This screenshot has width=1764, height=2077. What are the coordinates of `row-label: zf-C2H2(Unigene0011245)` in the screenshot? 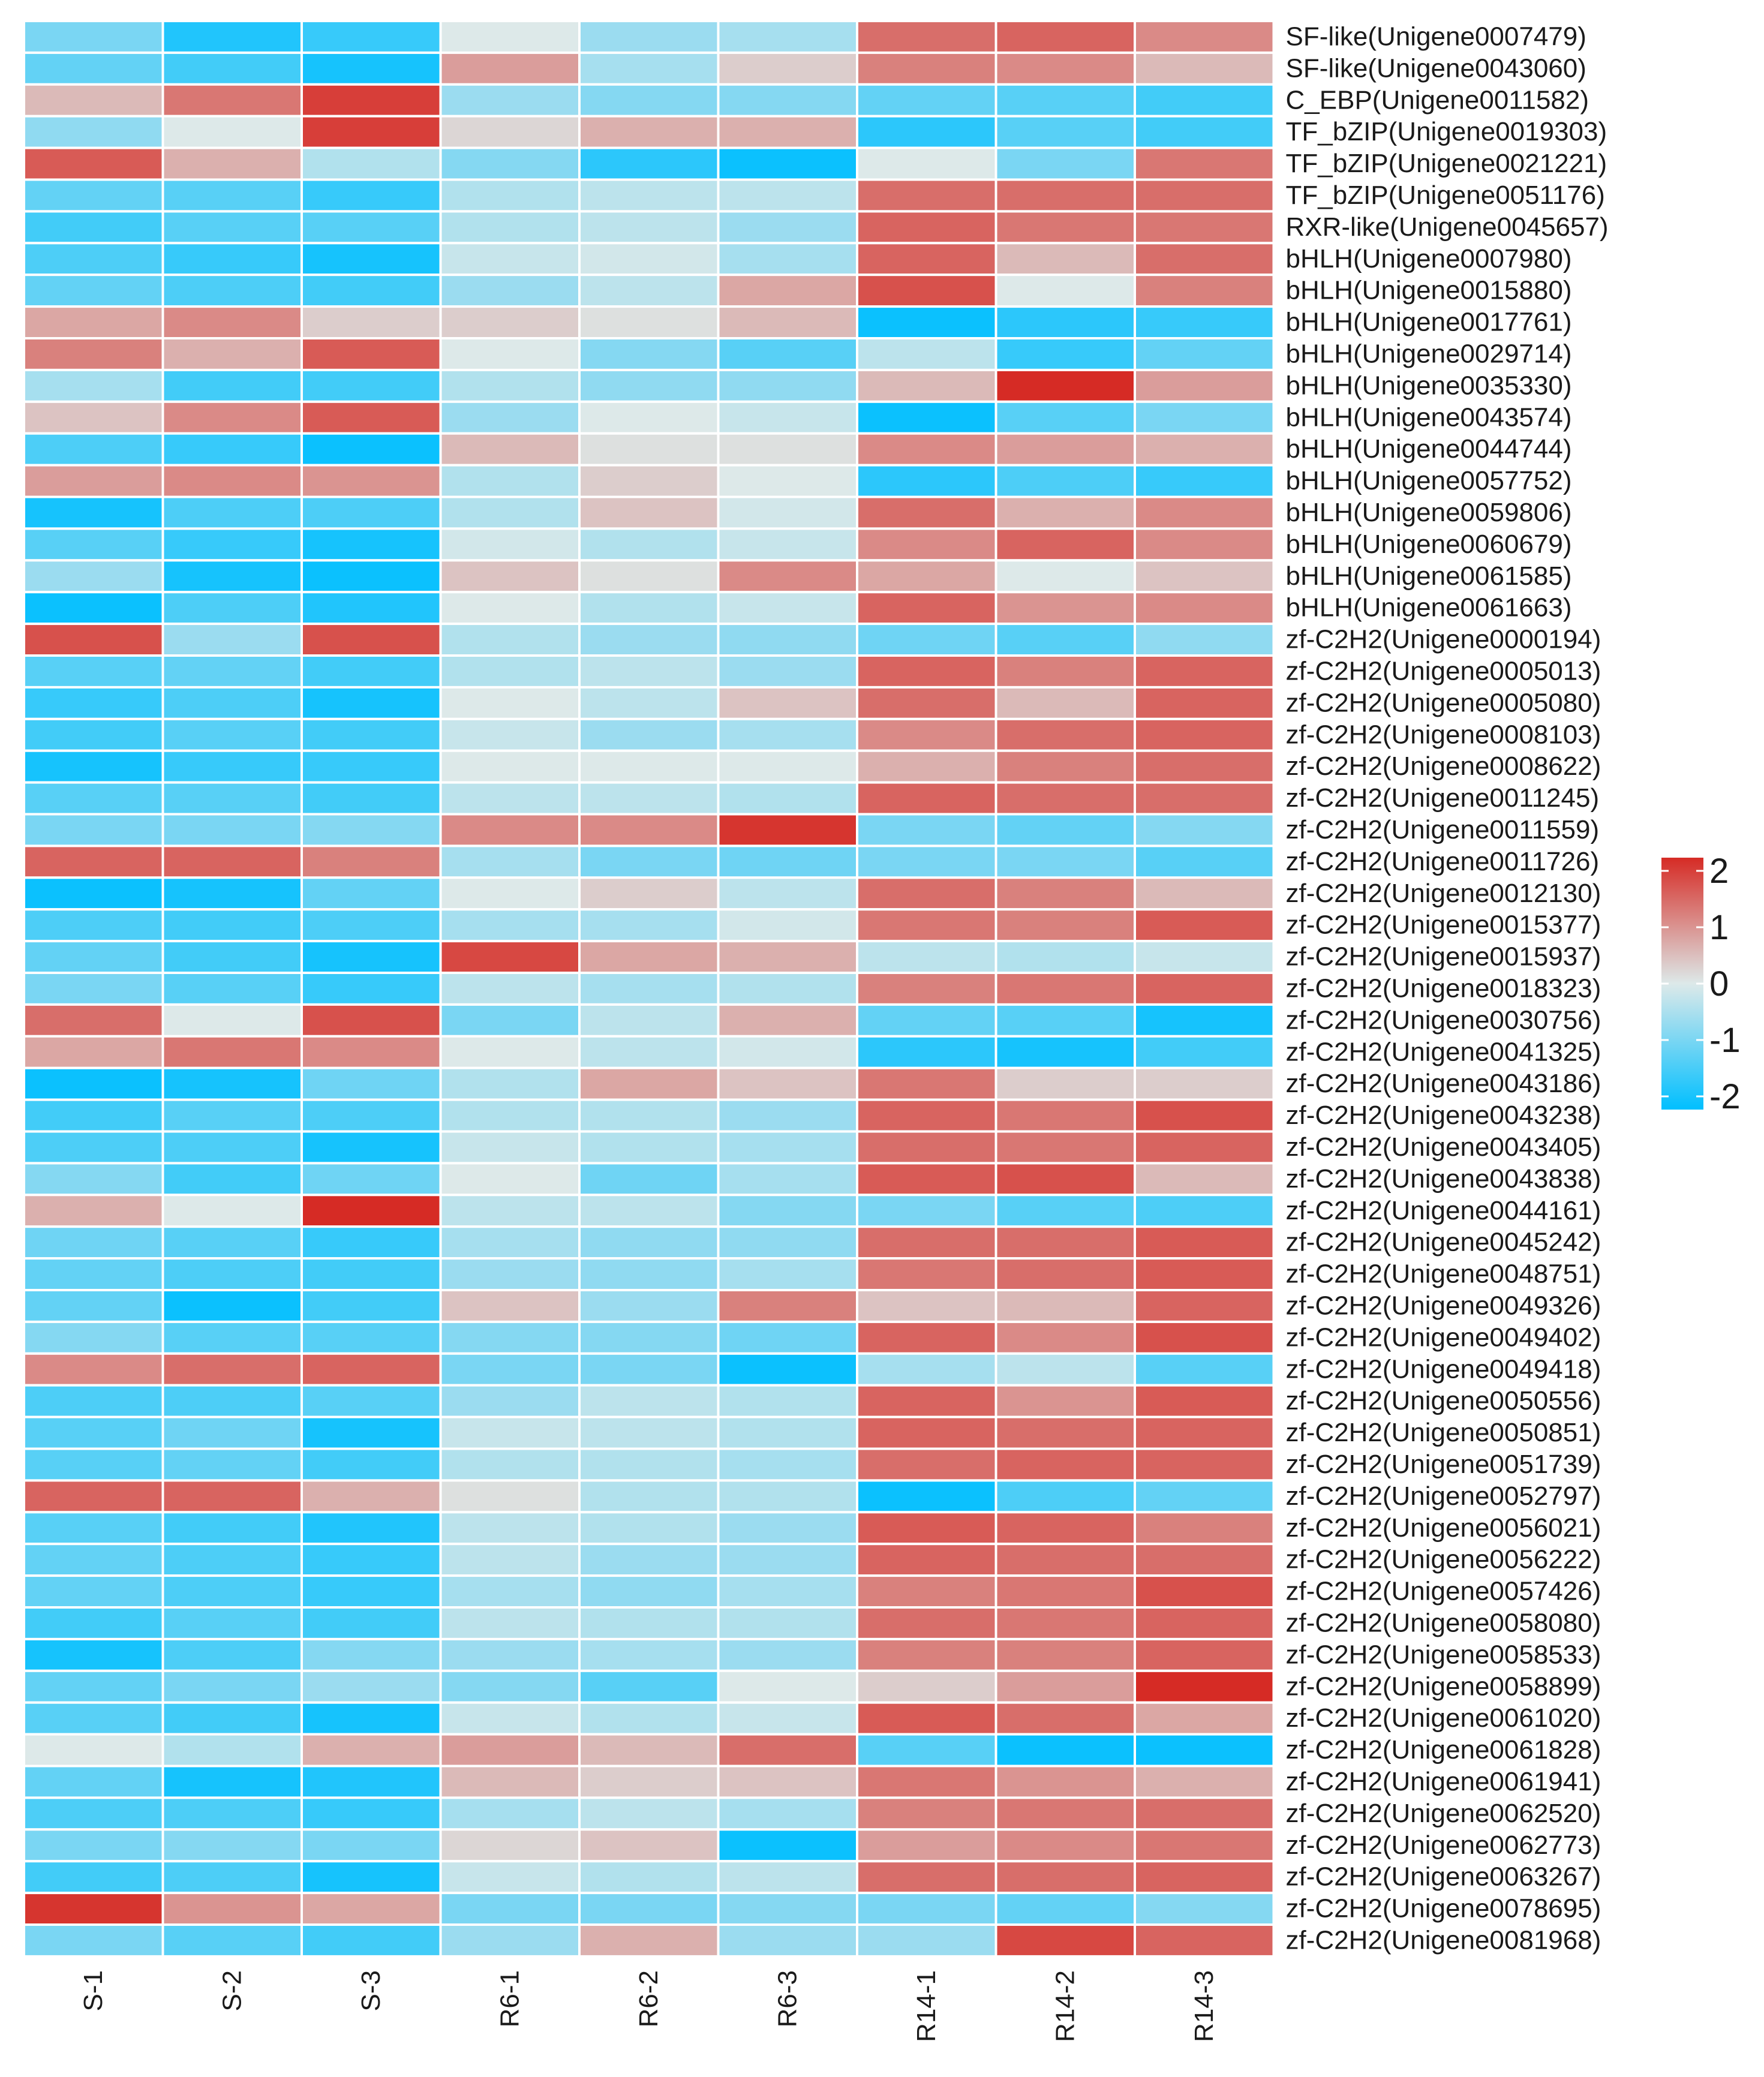 It's located at (1443, 798).